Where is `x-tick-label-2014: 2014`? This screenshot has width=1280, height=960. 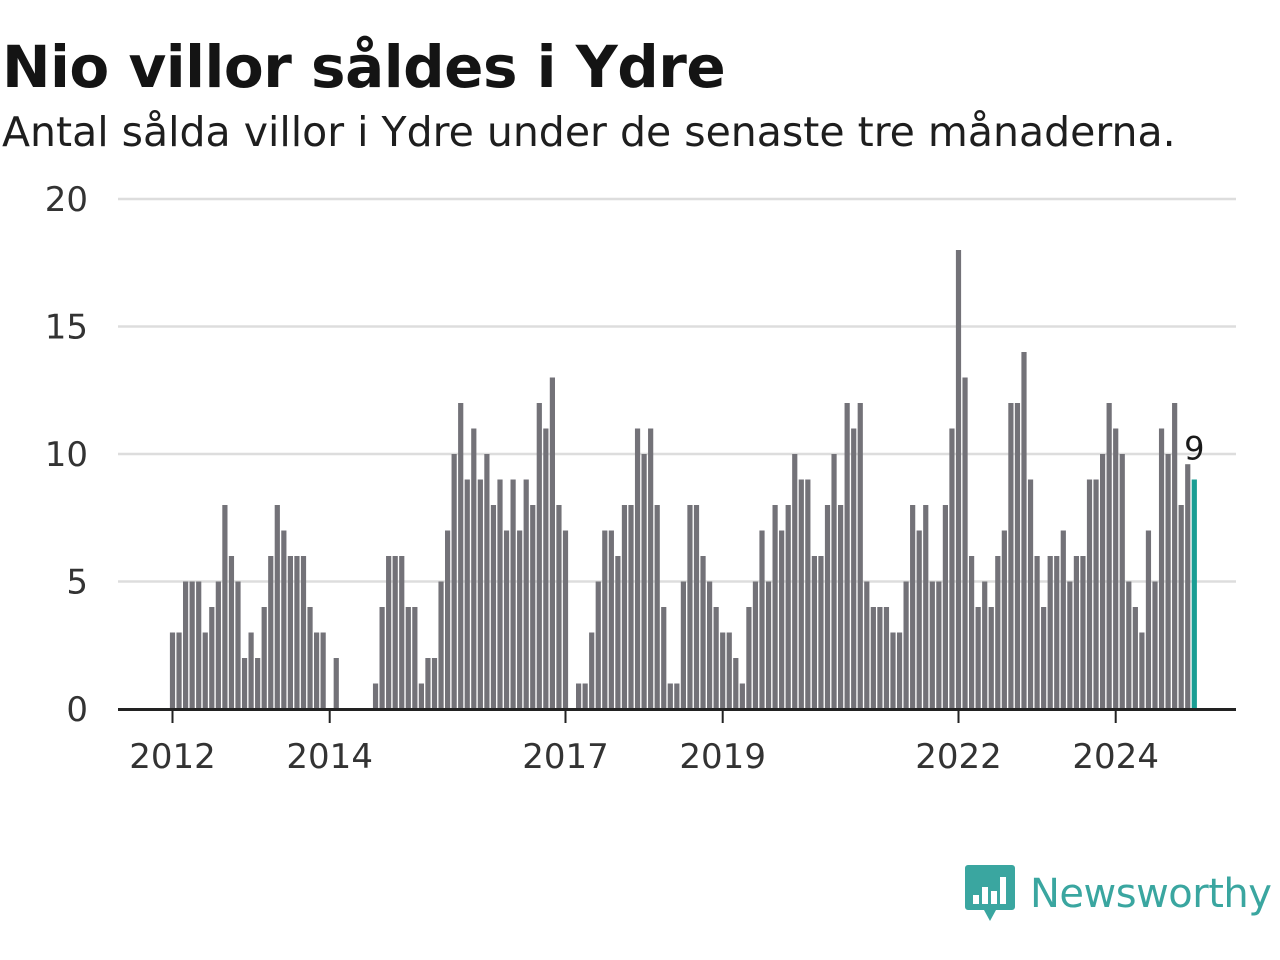 x-tick-label-2014: 2014 is located at coordinates (329, 757).